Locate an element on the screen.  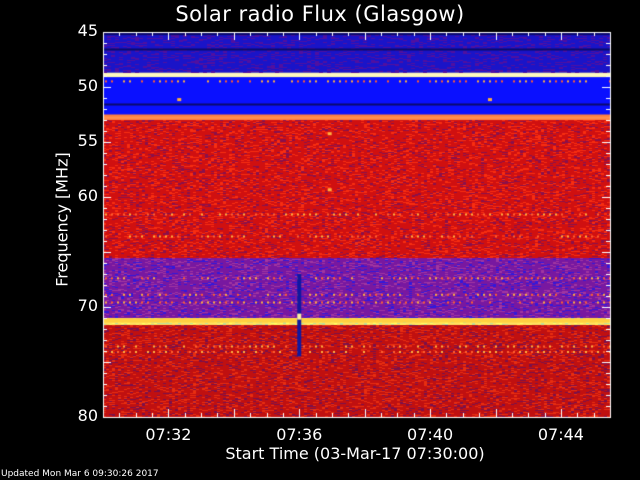
y-tick-label: 60 is located at coordinates (87, 195).